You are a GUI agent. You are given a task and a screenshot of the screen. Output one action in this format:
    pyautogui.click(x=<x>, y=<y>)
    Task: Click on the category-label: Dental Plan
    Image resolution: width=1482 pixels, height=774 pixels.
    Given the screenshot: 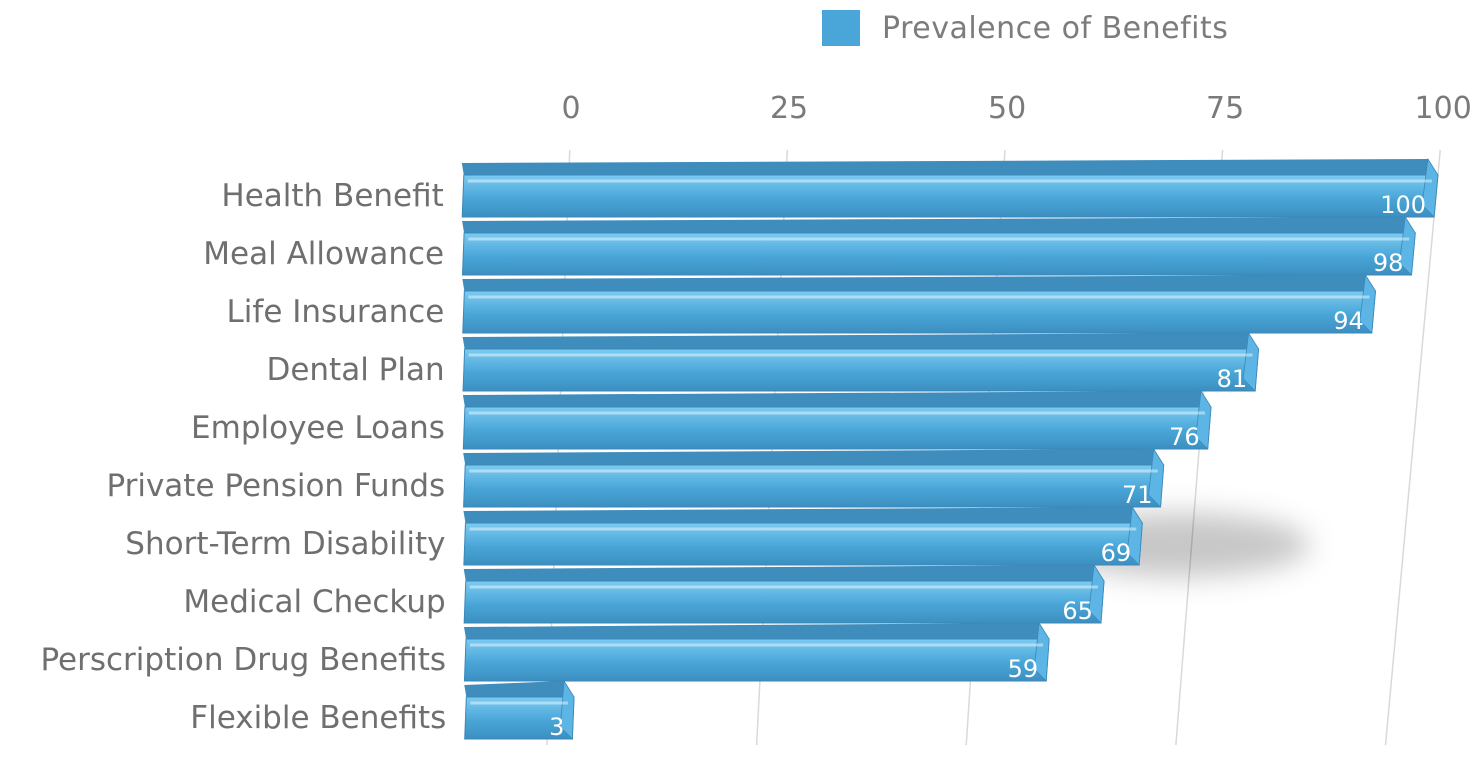 What is the action you would take?
    pyautogui.click(x=355, y=370)
    